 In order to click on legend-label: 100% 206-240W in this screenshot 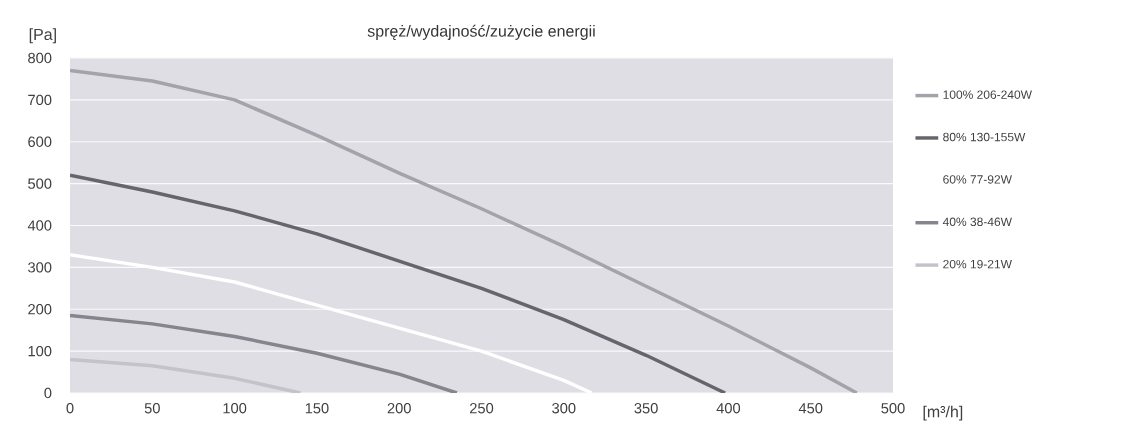, I will do `click(987, 94)`.